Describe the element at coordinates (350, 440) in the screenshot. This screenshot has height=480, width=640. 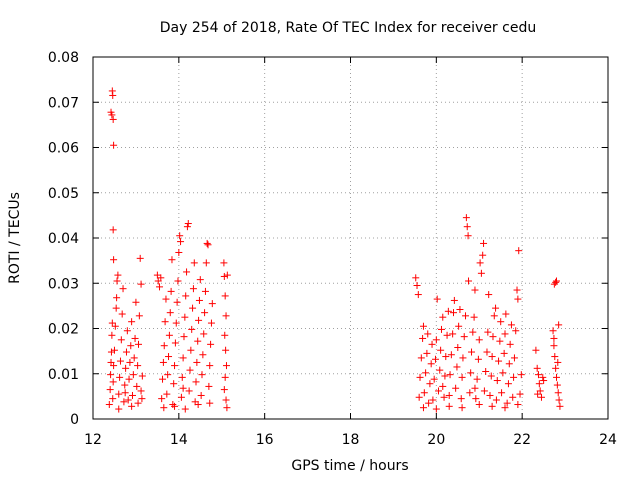
I see `x-tick-labels: 12 14 16 18 20 22 24` at that location.